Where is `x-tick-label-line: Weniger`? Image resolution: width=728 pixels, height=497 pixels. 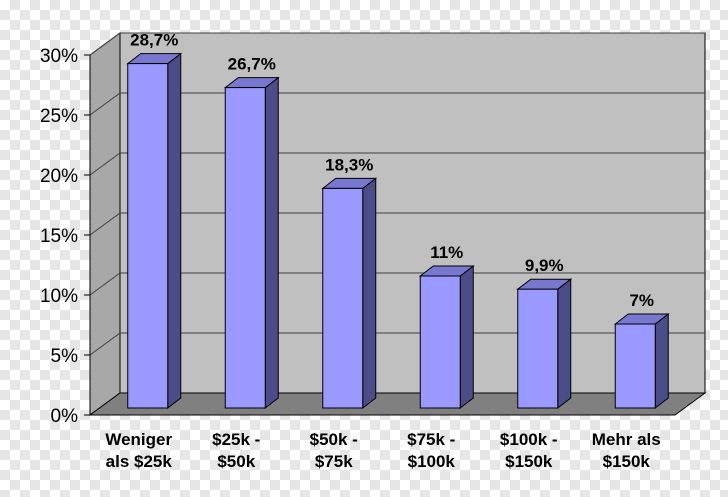 x-tick-label-line: Weniger is located at coordinates (138, 439).